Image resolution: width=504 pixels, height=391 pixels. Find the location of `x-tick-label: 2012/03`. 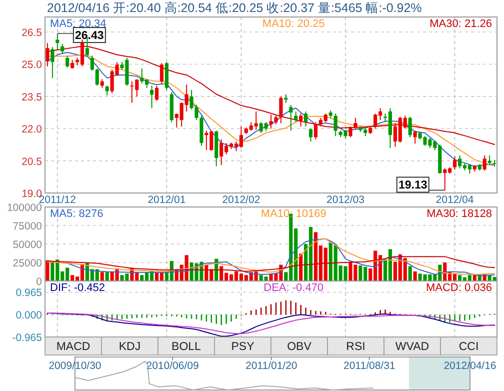

x-tick-label: 2012/03 is located at coordinates (345, 200).